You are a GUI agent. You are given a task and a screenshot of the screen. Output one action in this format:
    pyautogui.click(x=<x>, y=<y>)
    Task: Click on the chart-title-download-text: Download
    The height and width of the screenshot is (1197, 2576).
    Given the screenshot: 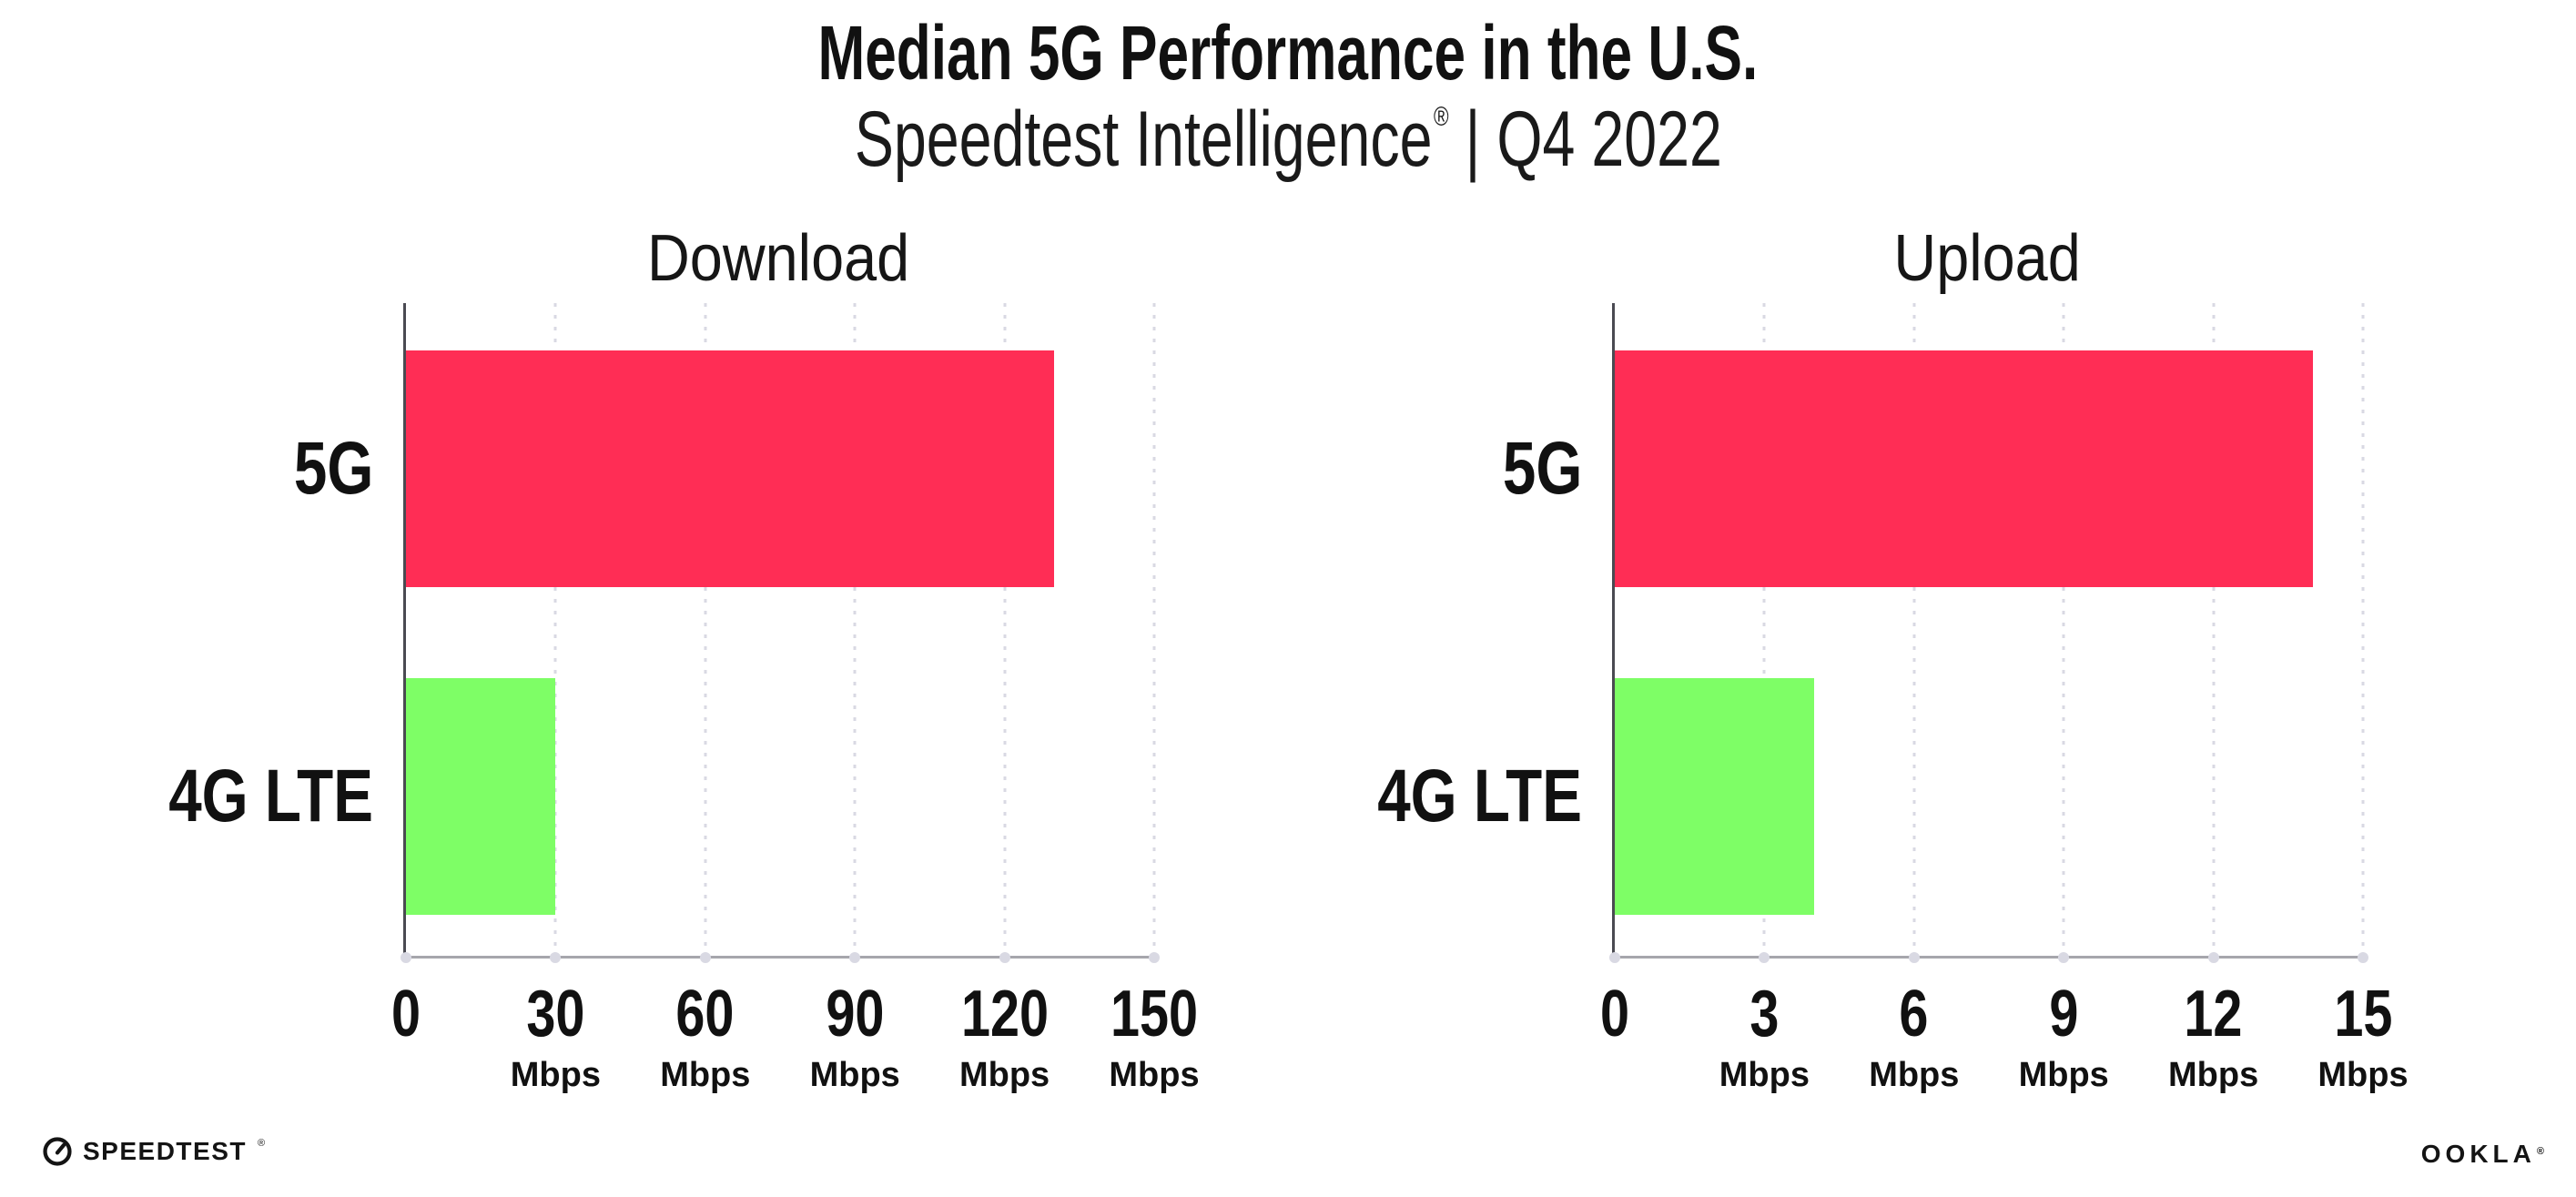 What is the action you would take?
    pyautogui.click(x=778, y=258)
    